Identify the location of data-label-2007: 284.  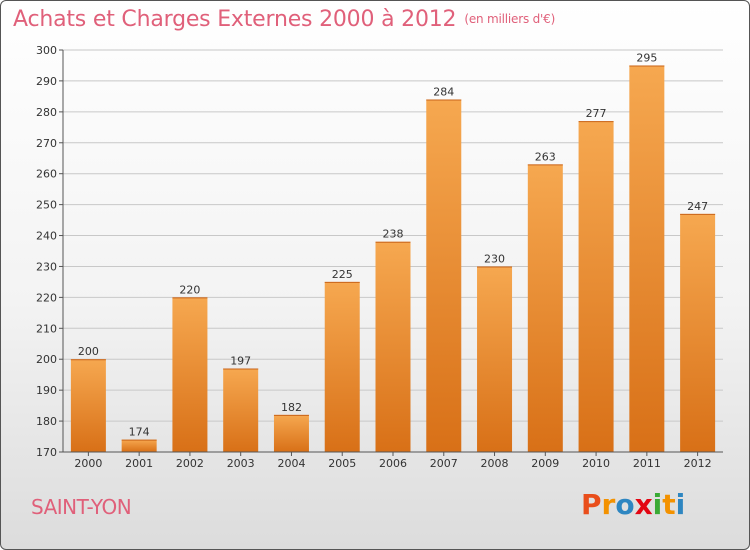
(443, 91).